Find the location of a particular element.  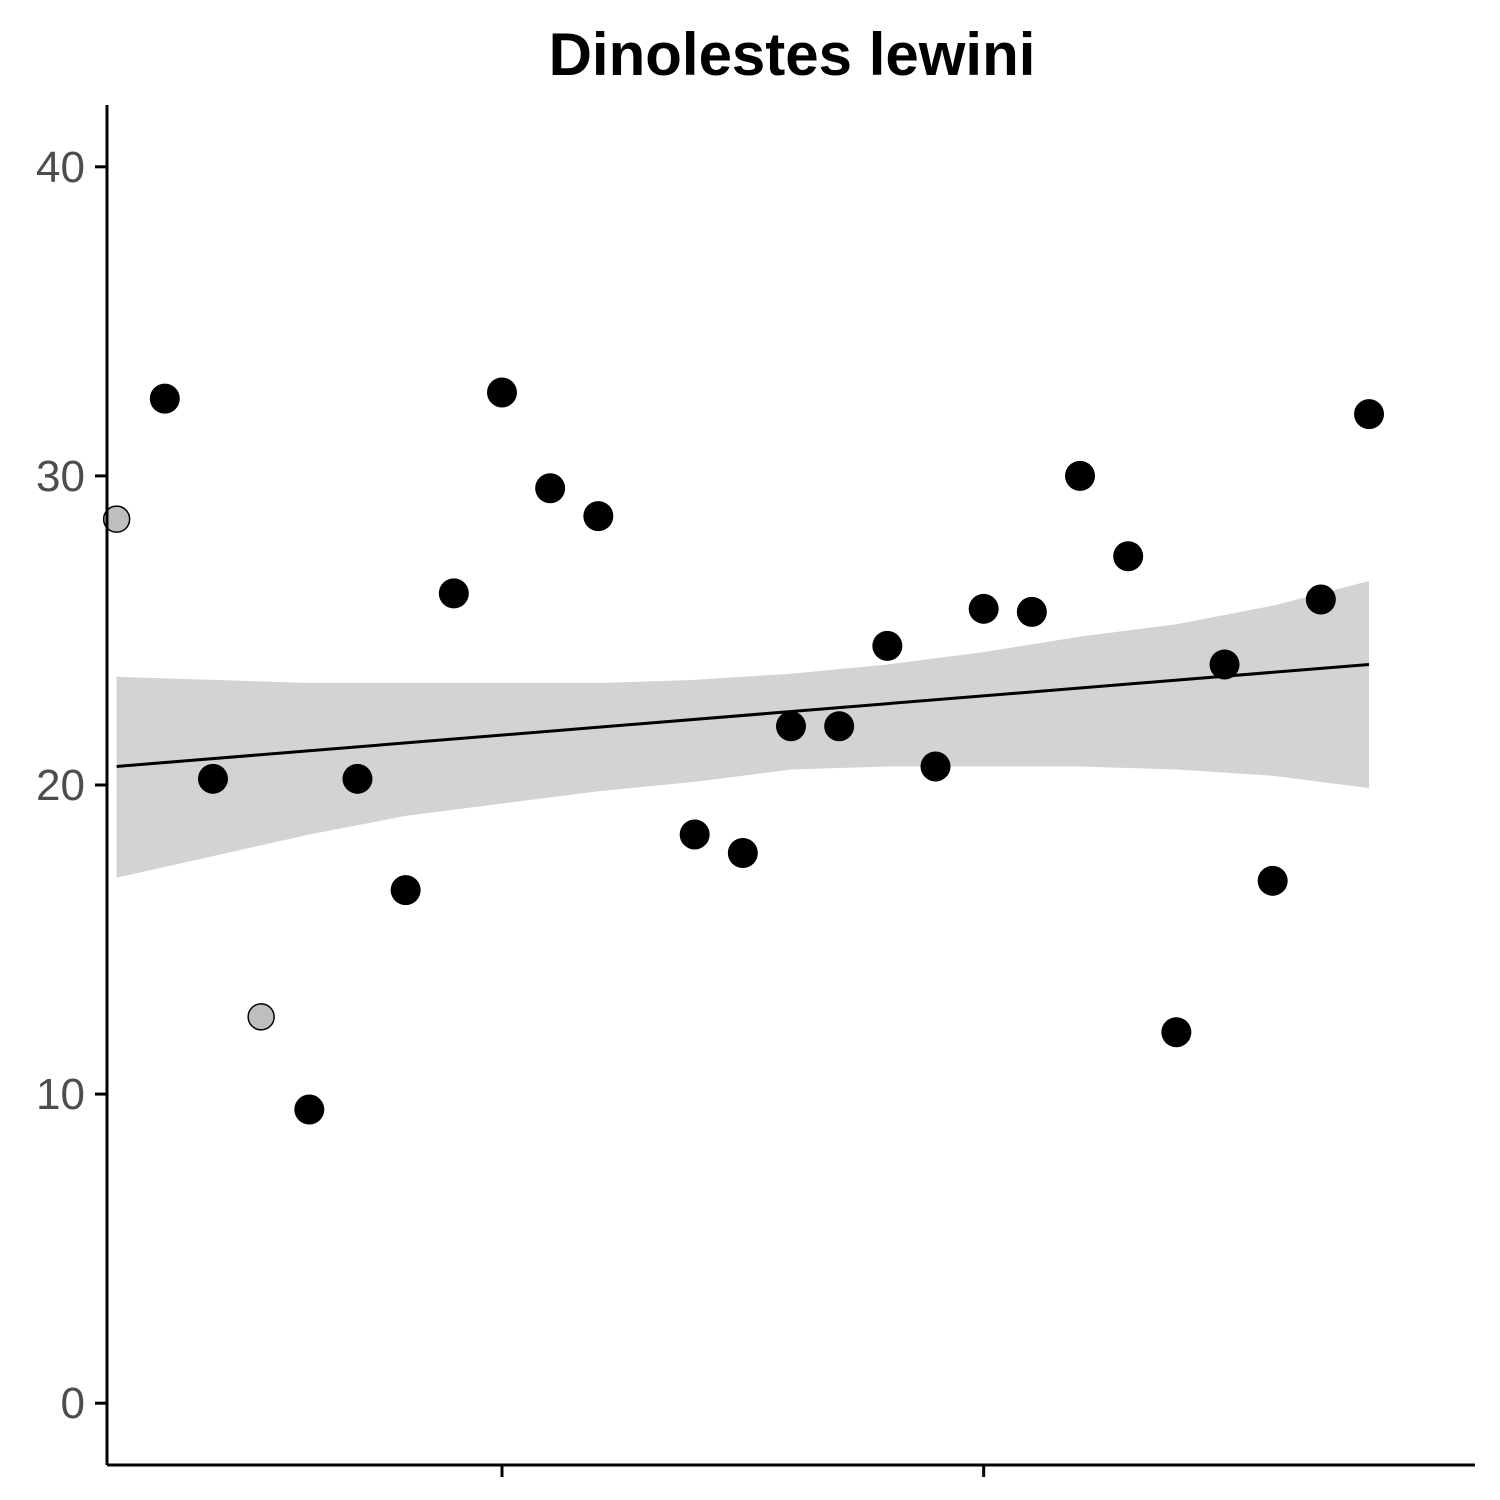

y-tick-label: 30 is located at coordinates (60, 476).